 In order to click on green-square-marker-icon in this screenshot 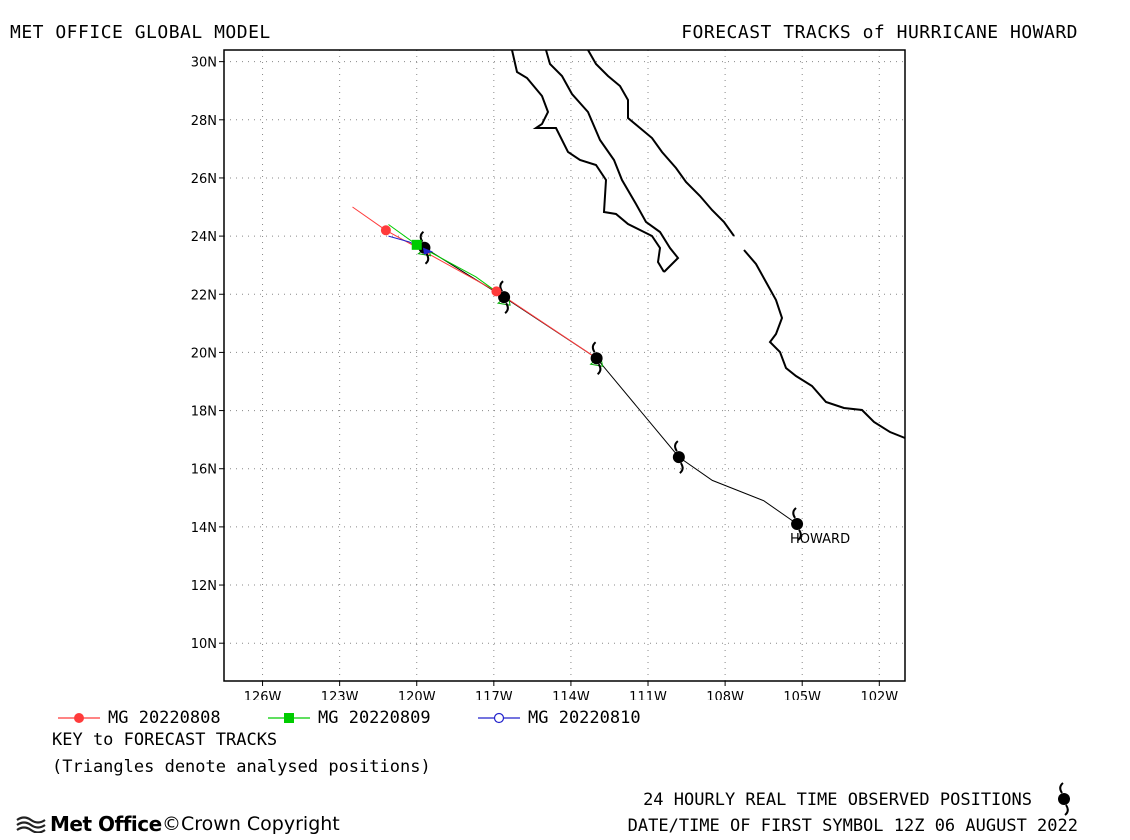, I will do `click(289, 718)`.